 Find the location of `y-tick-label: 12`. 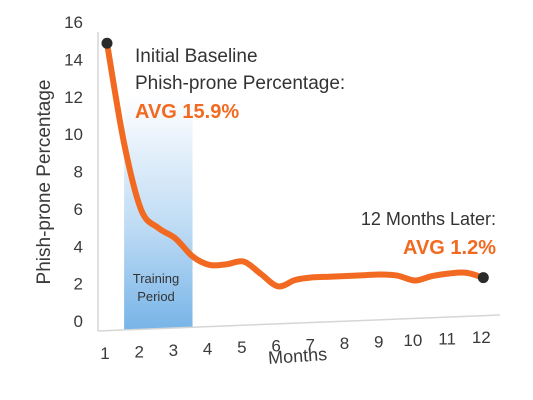

y-tick-label: 12 is located at coordinates (73, 97).